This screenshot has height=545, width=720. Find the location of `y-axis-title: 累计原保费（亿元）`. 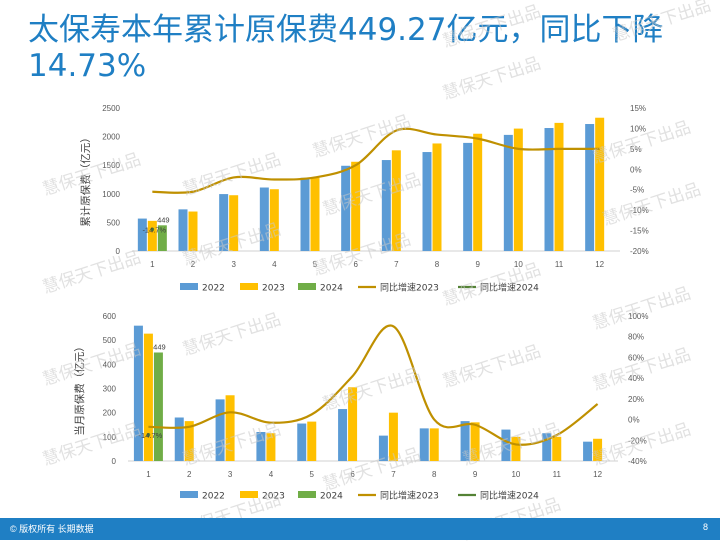

y-axis-title: 累计原保费（亿元） is located at coordinates (85, 179).